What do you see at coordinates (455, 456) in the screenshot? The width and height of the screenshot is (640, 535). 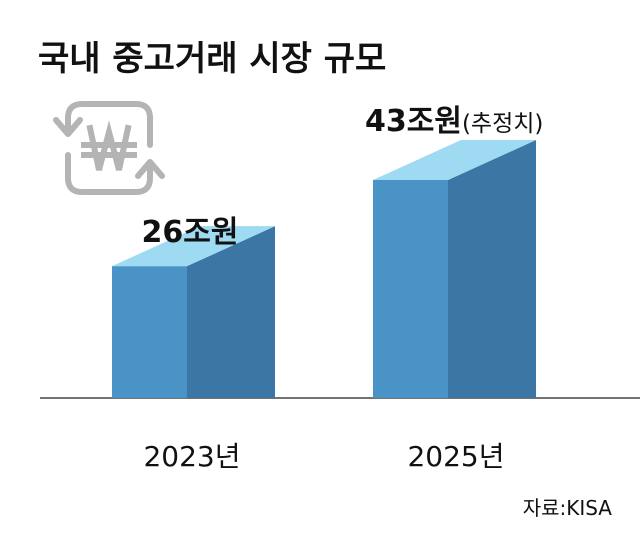 I see `category-label-2025: 2025년` at bounding box center [455, 456].